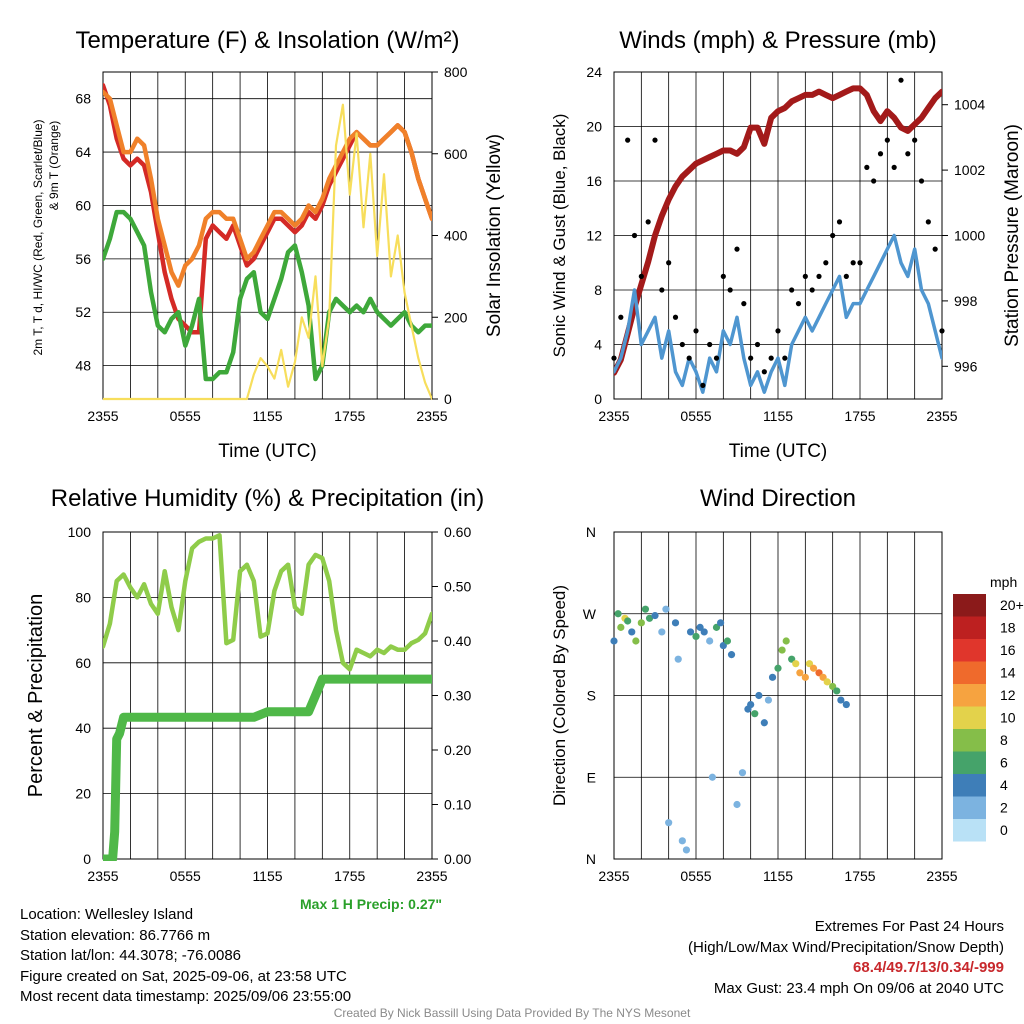 The width and height of the screenshot is (1024, 1024). What do you see at coordinates (83, 794) in the screenshot?
I see `rh-ytick-label: 20` at bounding box center [83, 794].